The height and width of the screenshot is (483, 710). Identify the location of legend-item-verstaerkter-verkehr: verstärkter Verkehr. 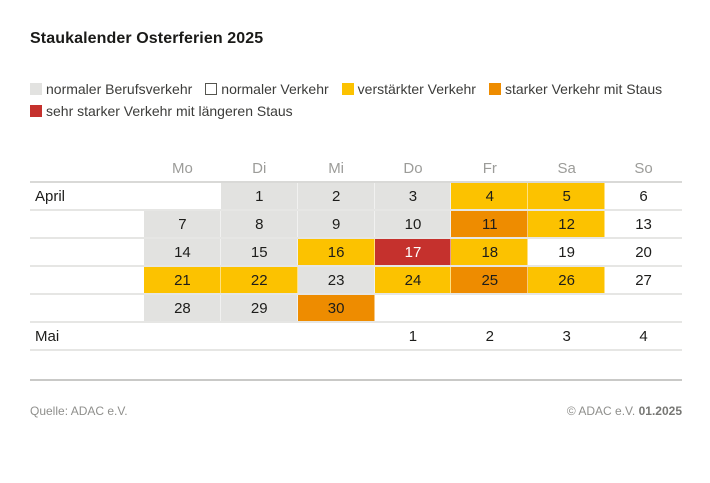
(408, 89).